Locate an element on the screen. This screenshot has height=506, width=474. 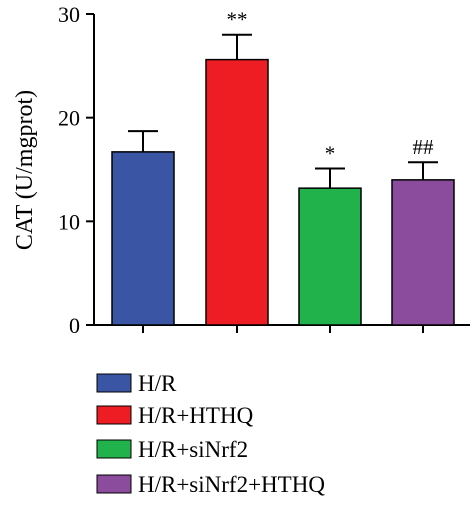
legend: H/R H/R+HTHQ H/R+siNrf2 H/R+siNrf2+HTHQ is located at coordinates (210, 434).